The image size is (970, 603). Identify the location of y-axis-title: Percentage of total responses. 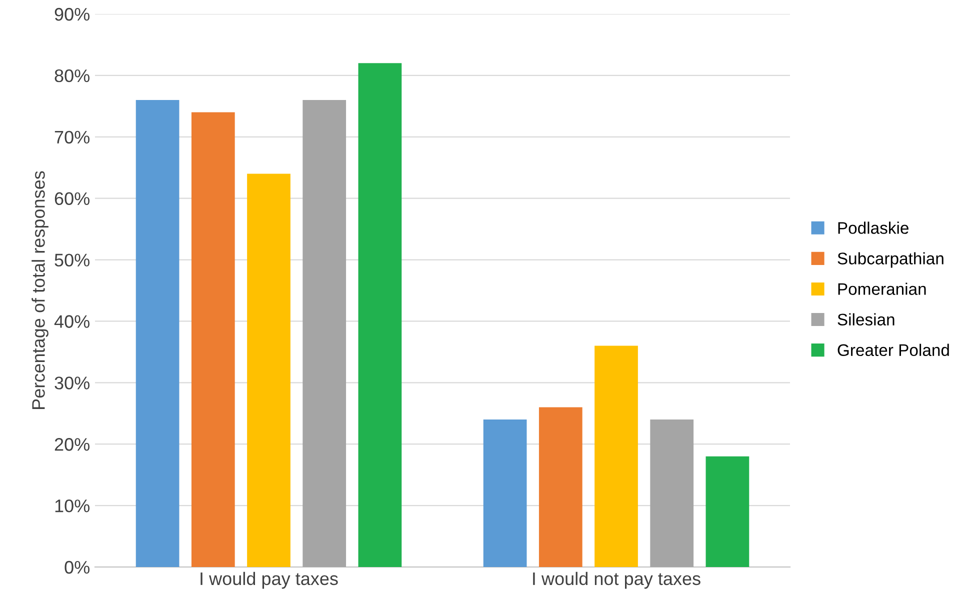
(40, 290).